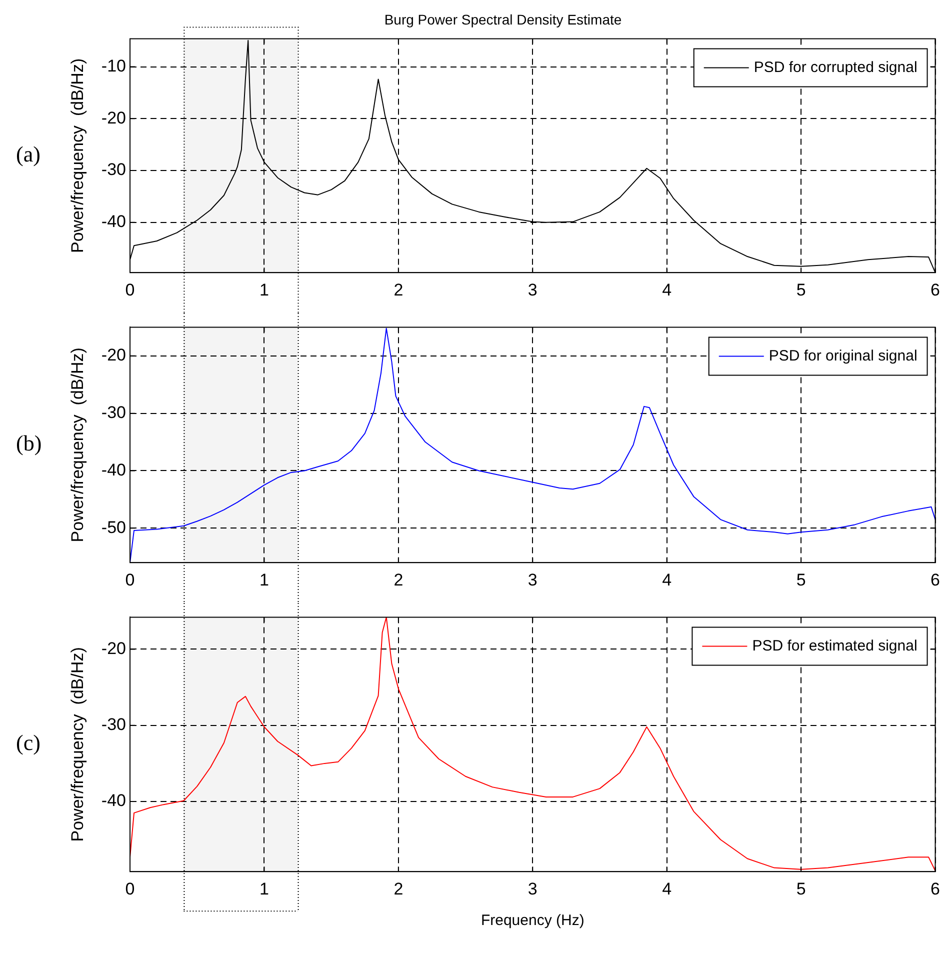 Image resolution: width=948 pixels, height=969 pixels. I want to click on text: (b), so click(29, 443).